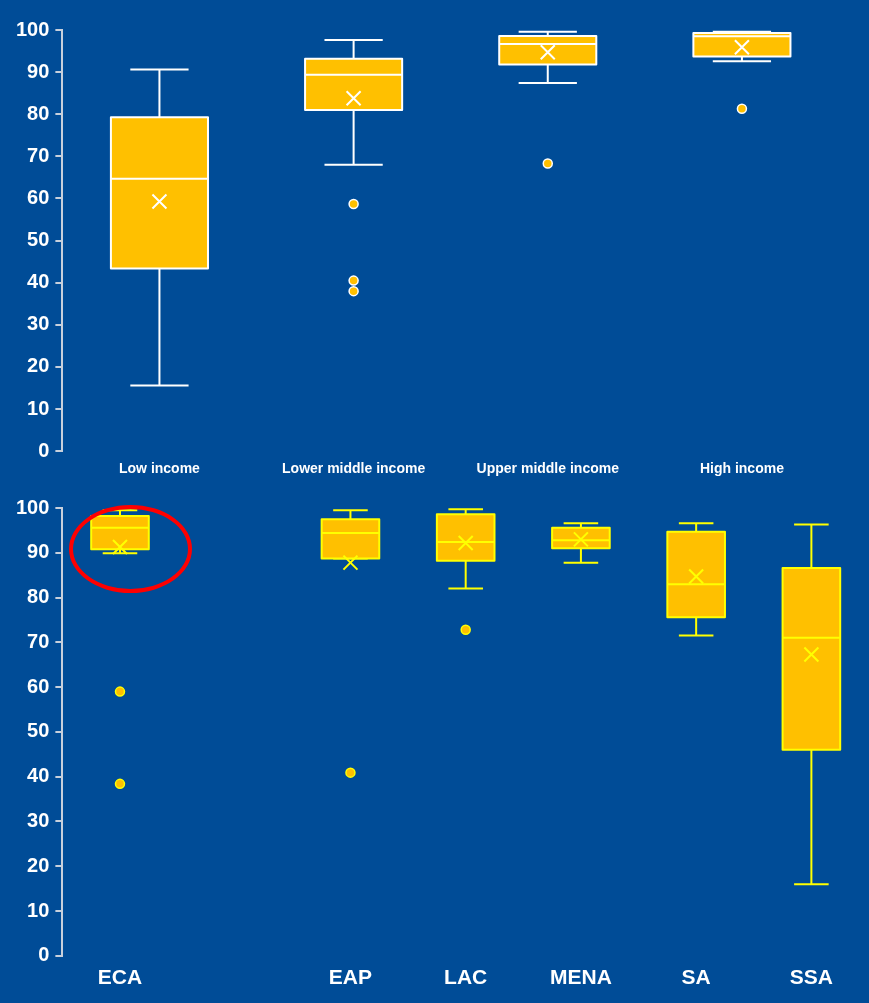  What do you see at coordinates (159, 468) in the screenshot?
I see `x-tick-label: Low income` at bounding box center [159, 468].